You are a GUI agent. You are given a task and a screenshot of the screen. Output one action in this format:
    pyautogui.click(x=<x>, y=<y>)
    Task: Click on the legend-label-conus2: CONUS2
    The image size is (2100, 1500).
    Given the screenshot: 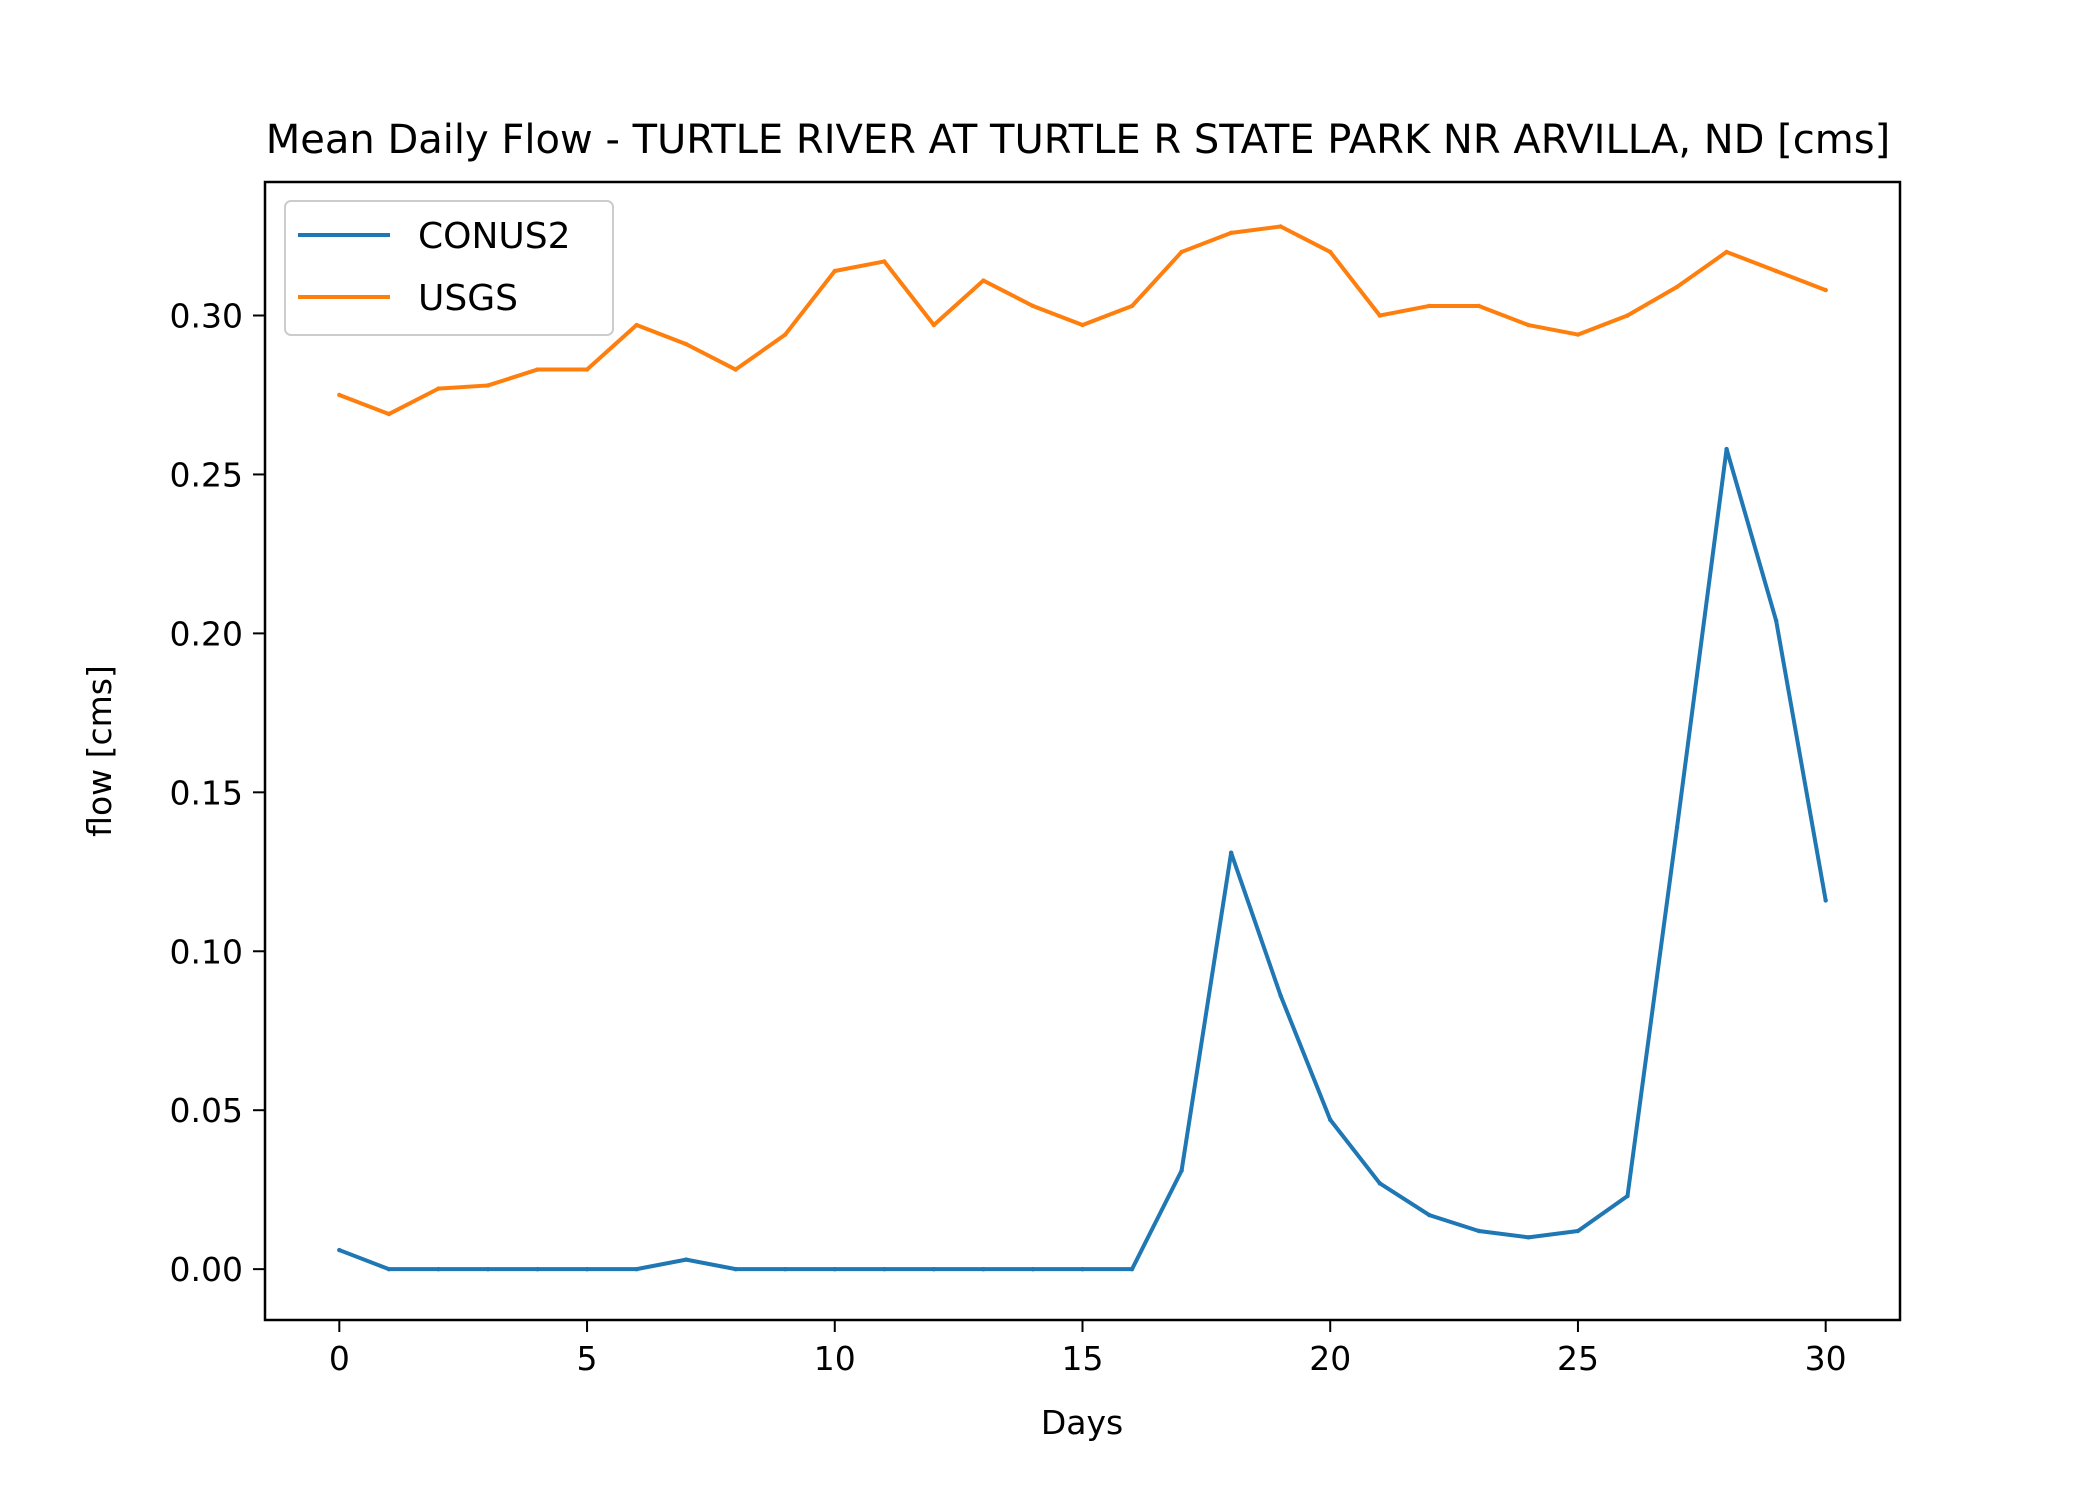 What is the action you would take?
    pyautogui.click(x=494, y=236)
    